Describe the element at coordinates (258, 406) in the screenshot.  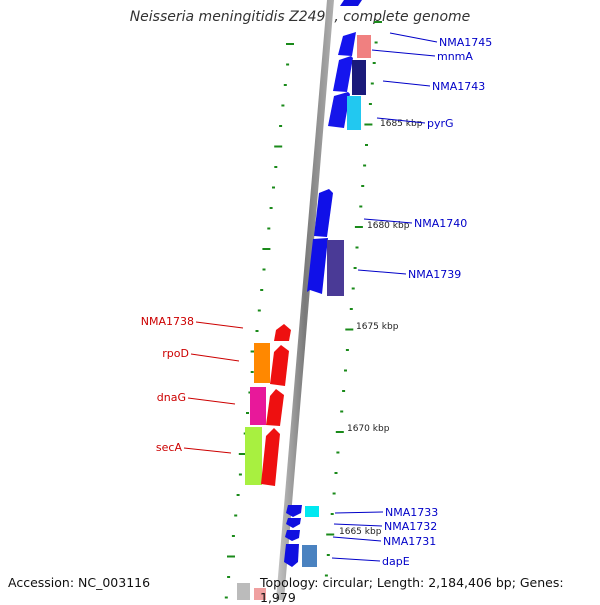
I see `gene-block-dnaG` at that location.